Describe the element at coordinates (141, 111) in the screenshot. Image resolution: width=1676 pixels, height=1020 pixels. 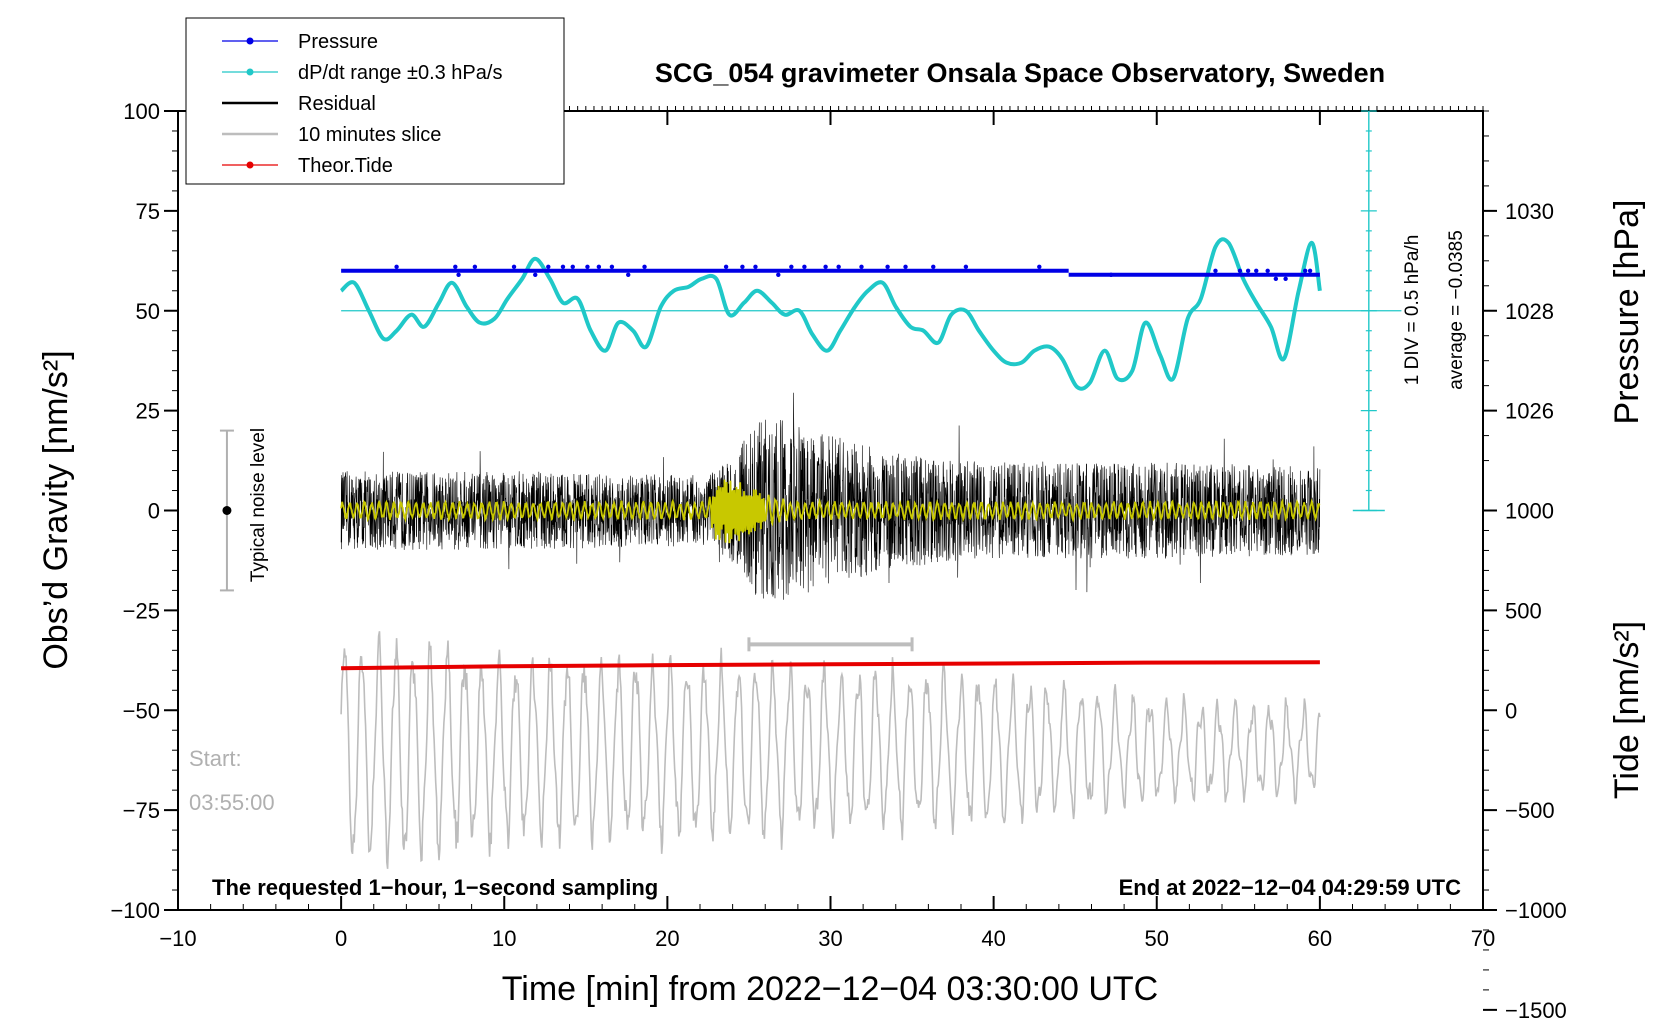
I see `y-tick-label: 100` at that location.